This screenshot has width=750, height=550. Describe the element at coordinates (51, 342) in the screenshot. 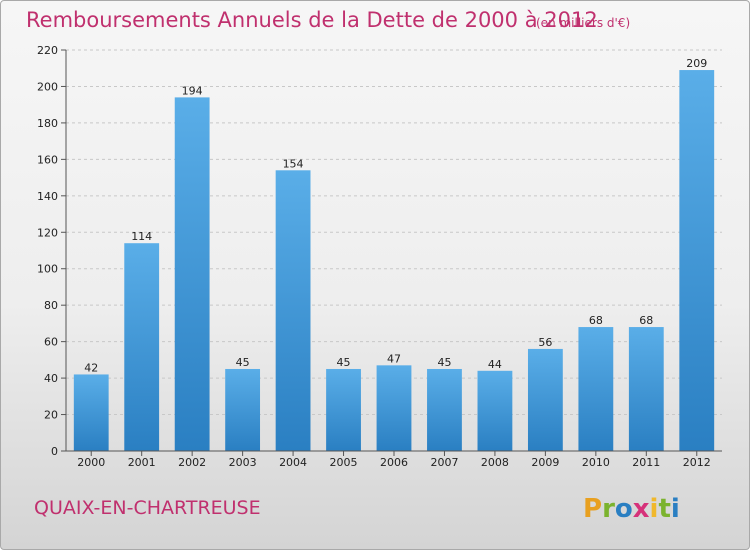

I see `y-tick-label: 60` at that location.